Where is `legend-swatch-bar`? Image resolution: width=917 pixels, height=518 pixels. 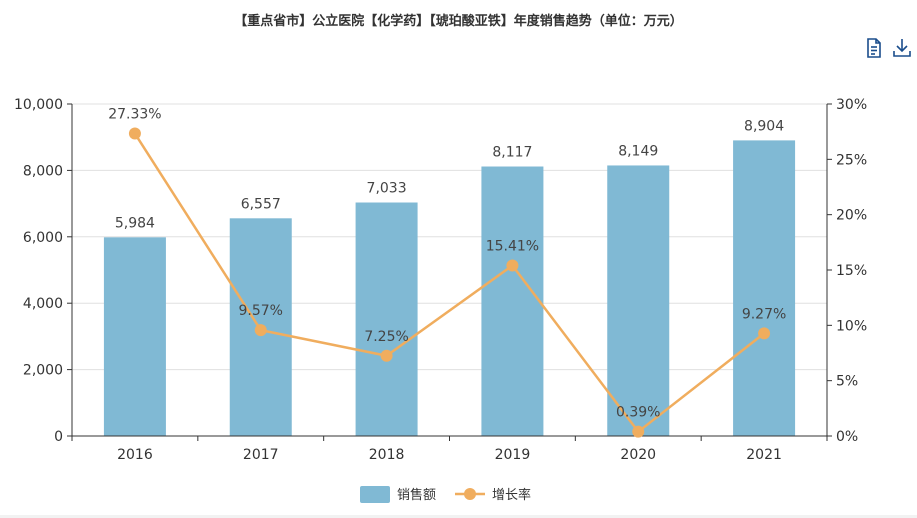
legend-swatch-bar is located at coordinates (375, 494).